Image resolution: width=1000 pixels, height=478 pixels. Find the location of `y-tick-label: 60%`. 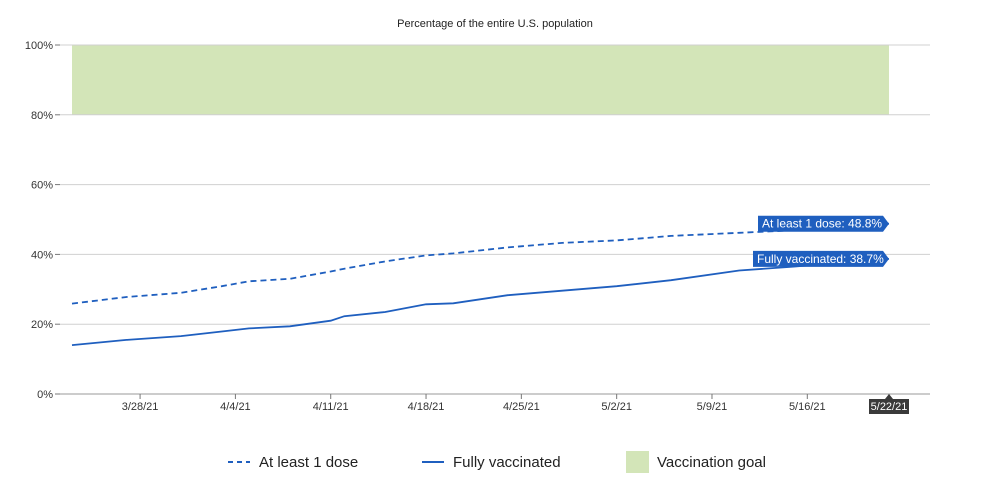

y-tick-label: 60% is located at coordinates (42, 186).